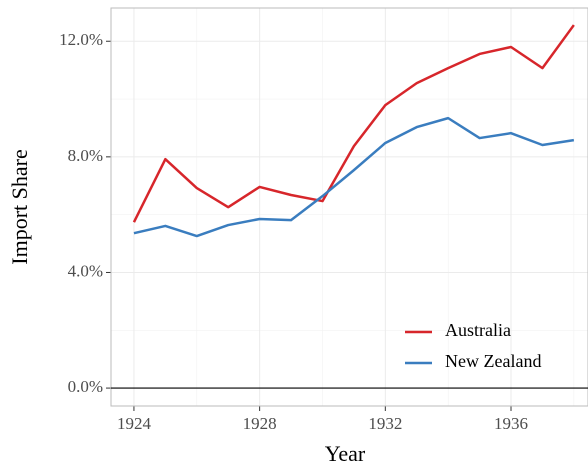 This screenshot has height=470, width=588. What do you see at coordinates (493, 361) in the screenshot?
I see `legend-label: New Zealand` at bounding box center [493, 361].